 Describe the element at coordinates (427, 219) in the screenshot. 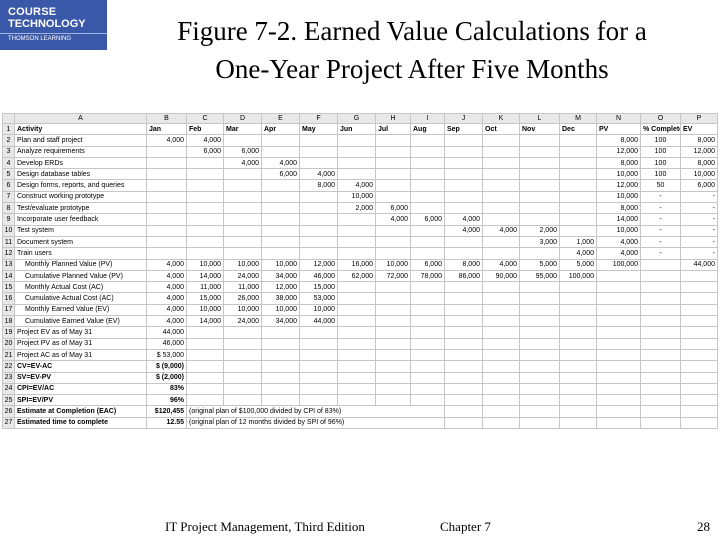

I see `cell: 6,000` at that location.